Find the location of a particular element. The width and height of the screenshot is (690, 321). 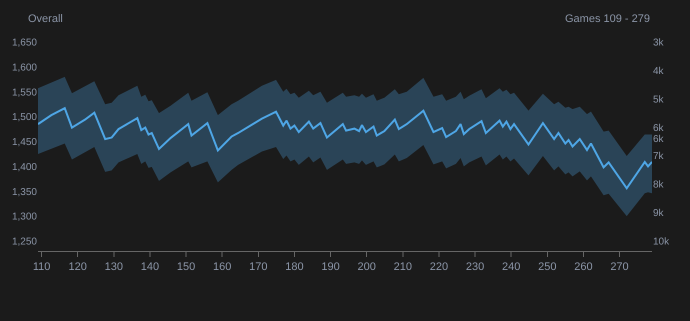

x-tick-label: 160 is located at coordinates (222, 267).